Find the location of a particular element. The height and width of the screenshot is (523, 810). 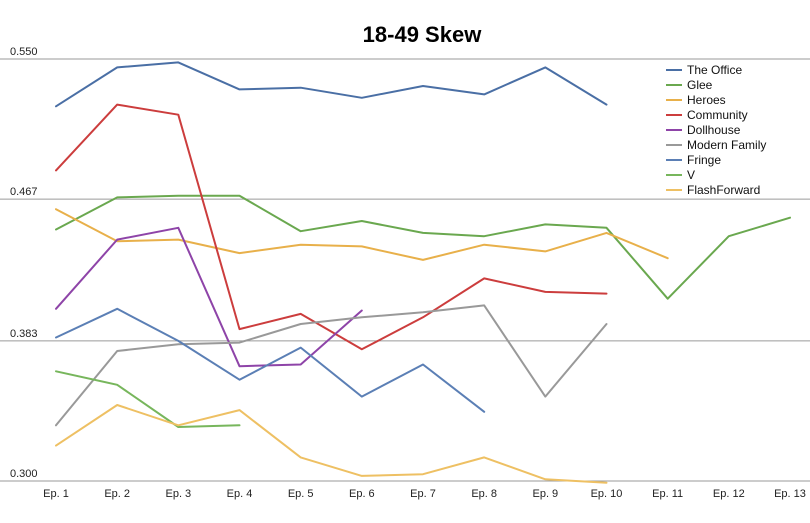

x-tick-label: Ep. 11 is located at coordinates (667, 494).